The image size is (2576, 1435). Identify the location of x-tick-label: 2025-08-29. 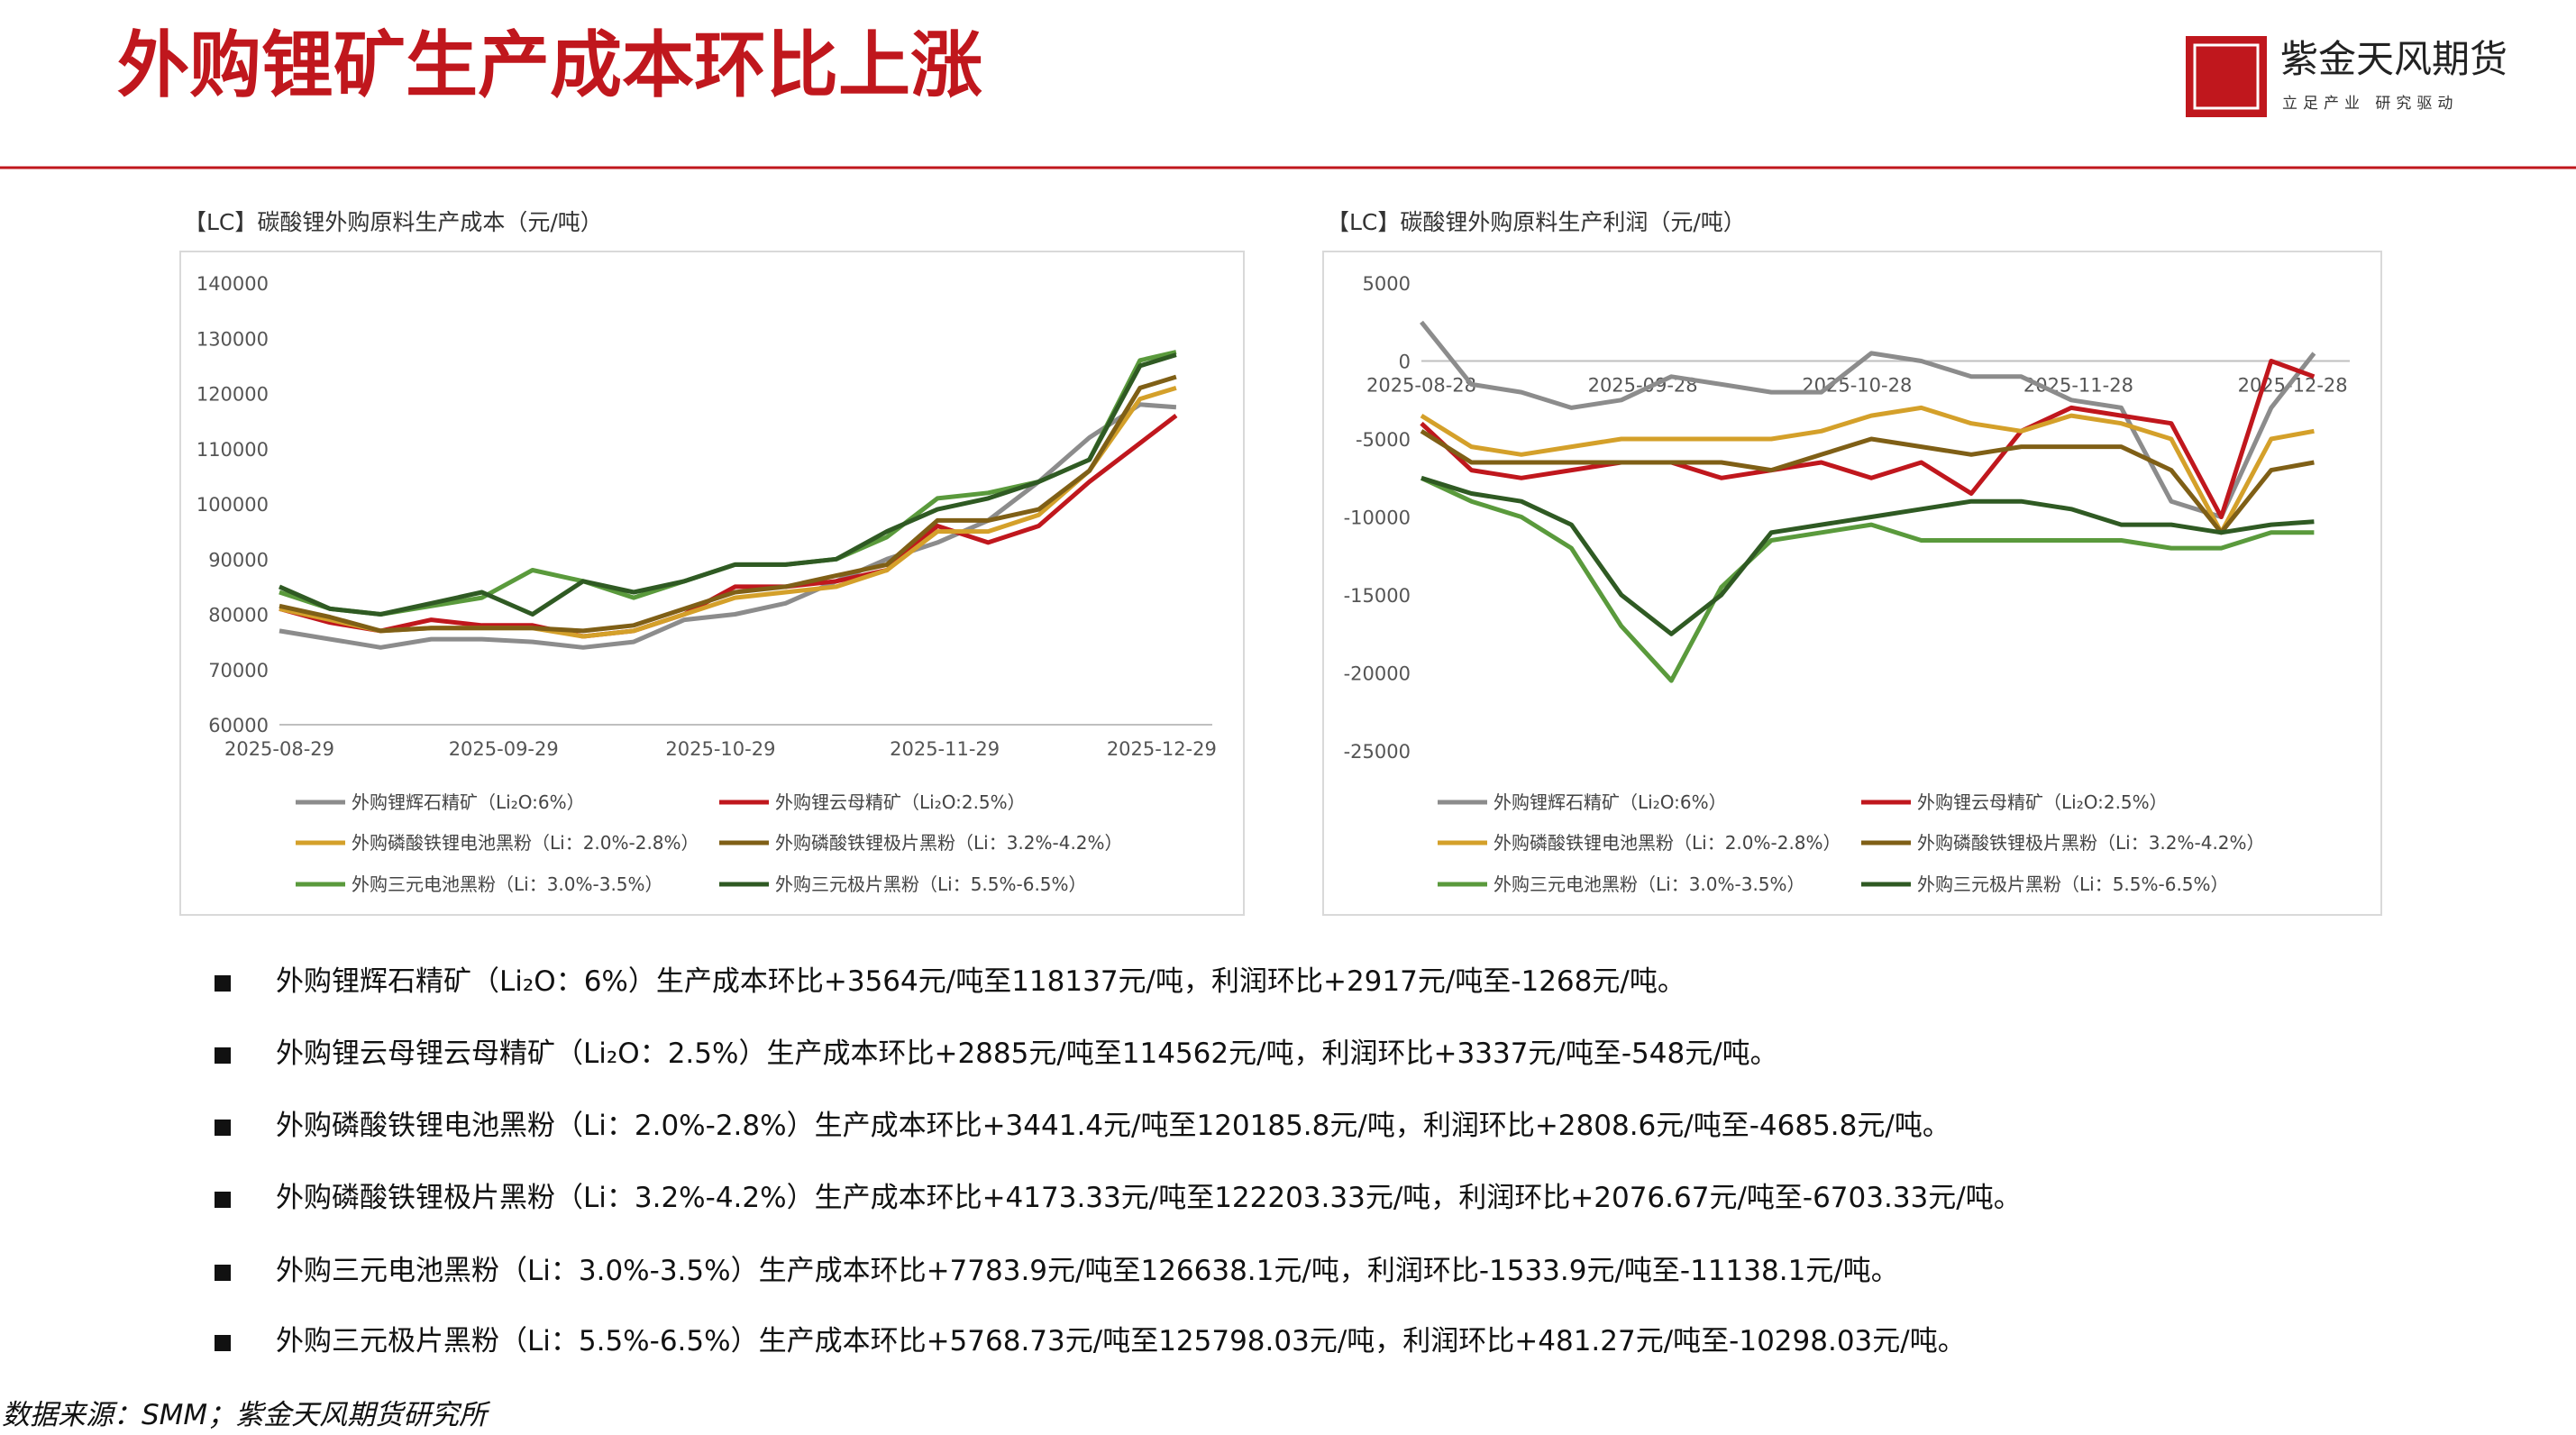
(279, 749).